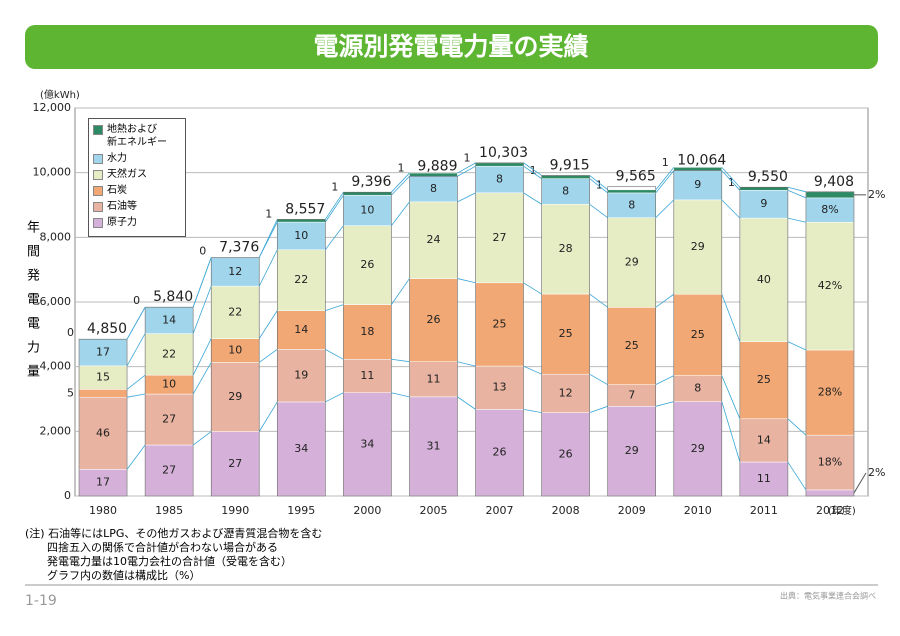 Image resolution: width=900 pixels, height=636 pixels. What do you see at coordinates (764, 379) in the screenshot?
I see `segment-label: 25` at bounding box center [764, 379].